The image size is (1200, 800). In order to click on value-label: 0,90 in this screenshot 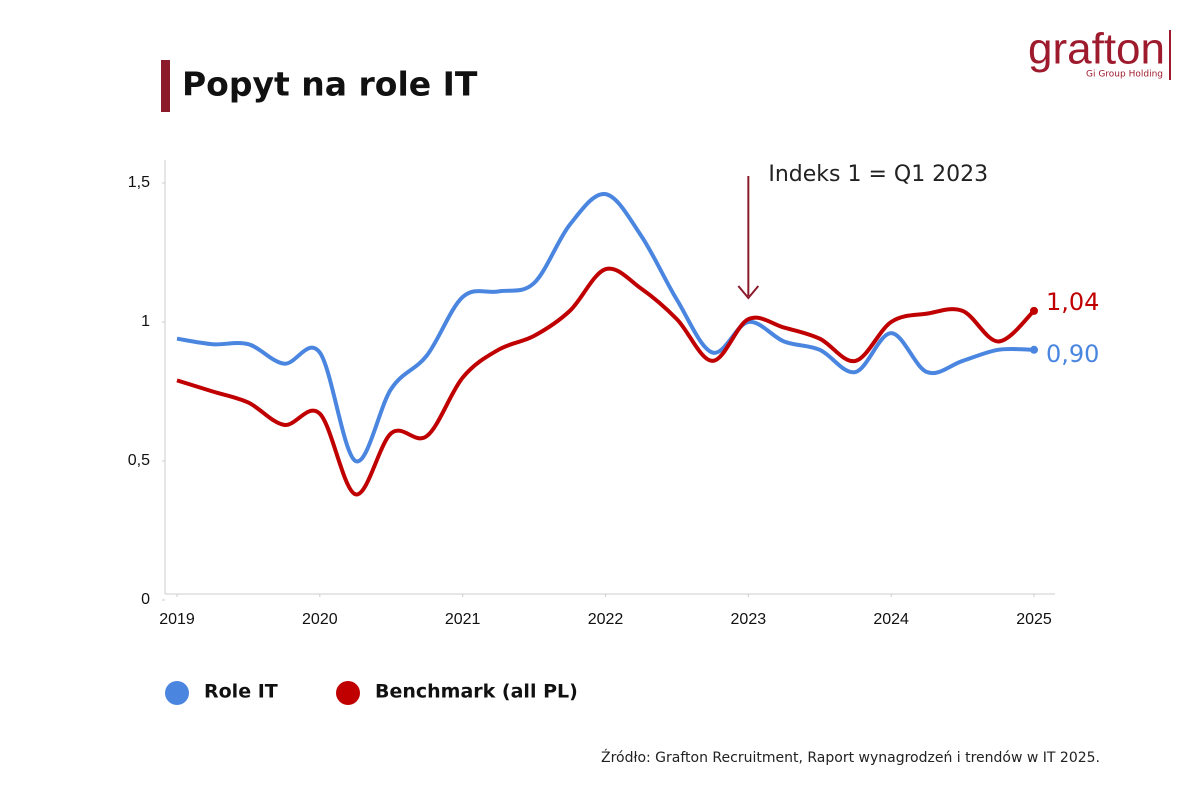, I will do `click(1072, 354)`.